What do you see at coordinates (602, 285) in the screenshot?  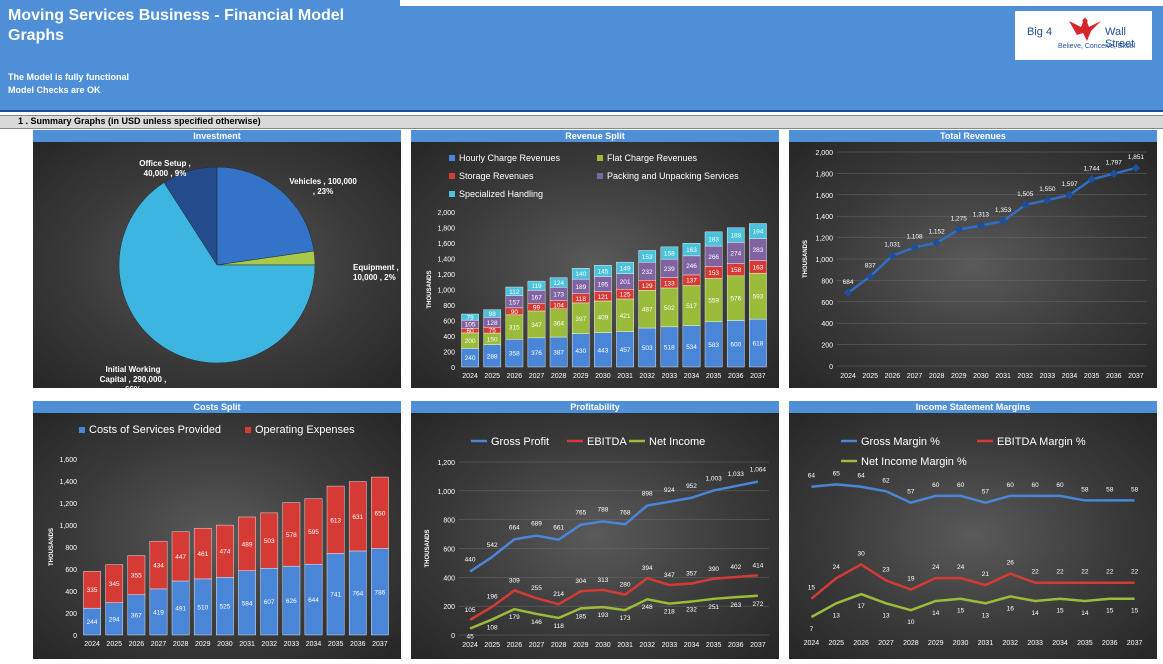 I see `bar-data-label: 195` at bounding box center [602, 285].